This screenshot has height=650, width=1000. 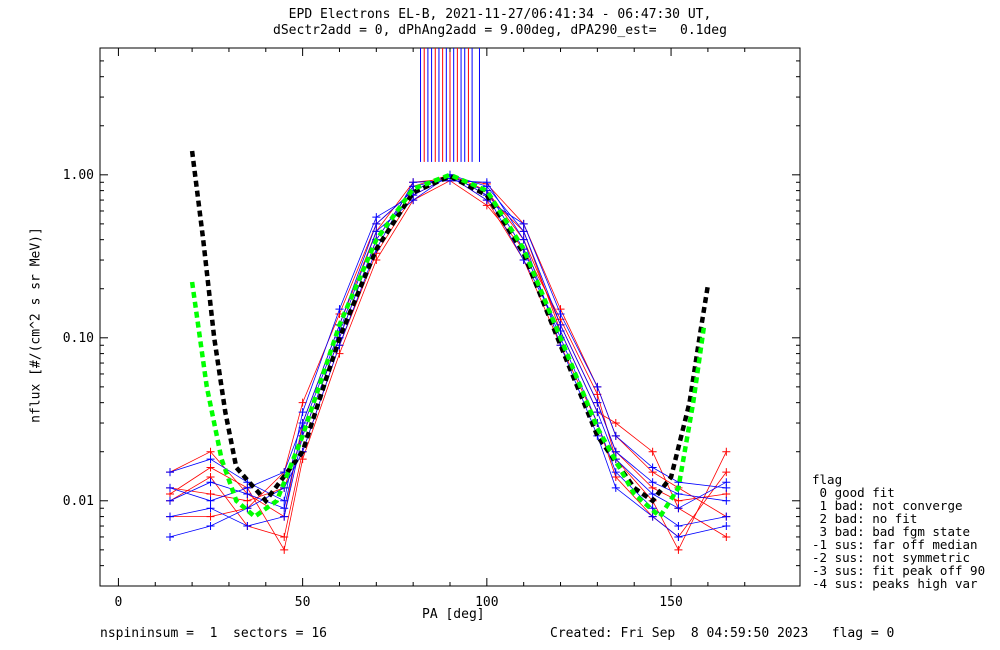 What do you see at coordinates (891, 557) in the screenshot?
I see `legend-item: -2 sus: not symmetric` at bounding box center [891, 557].